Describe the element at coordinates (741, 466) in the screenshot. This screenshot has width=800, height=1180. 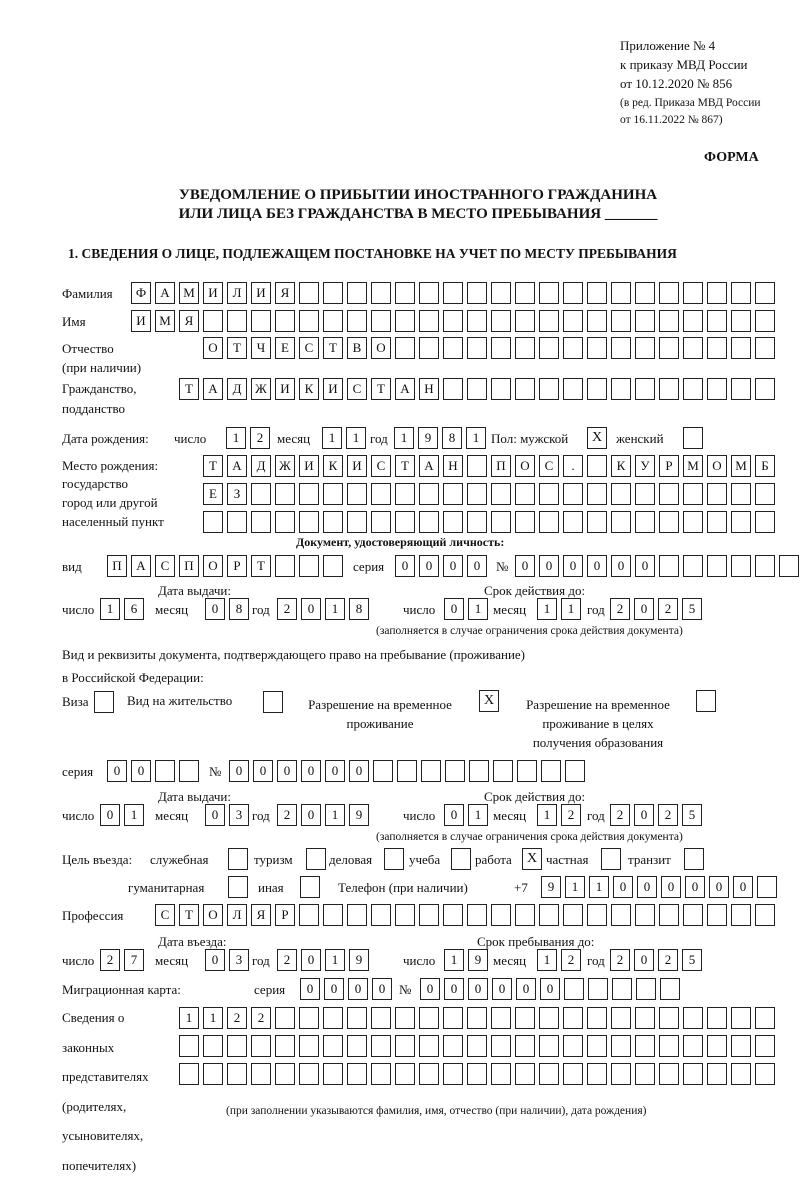
I see `cell: М` at that location.